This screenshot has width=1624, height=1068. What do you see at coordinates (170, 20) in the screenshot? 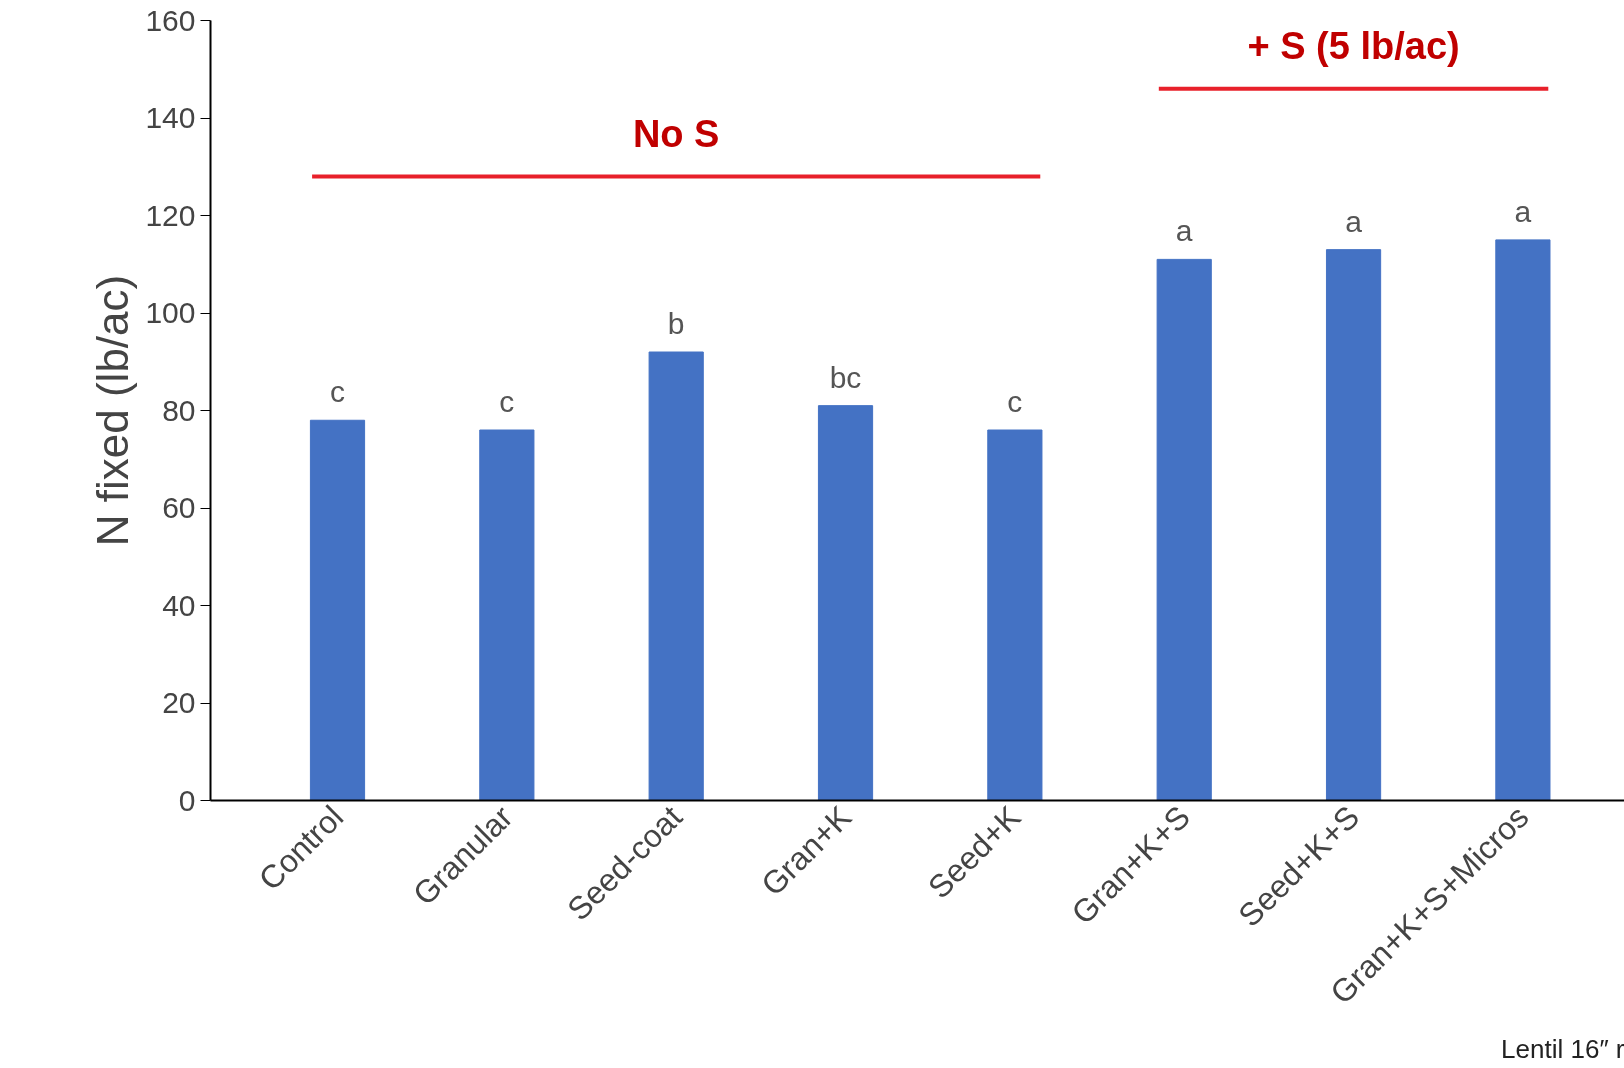
I see `y-tick-label: 160` at bounding box center [170, 20].